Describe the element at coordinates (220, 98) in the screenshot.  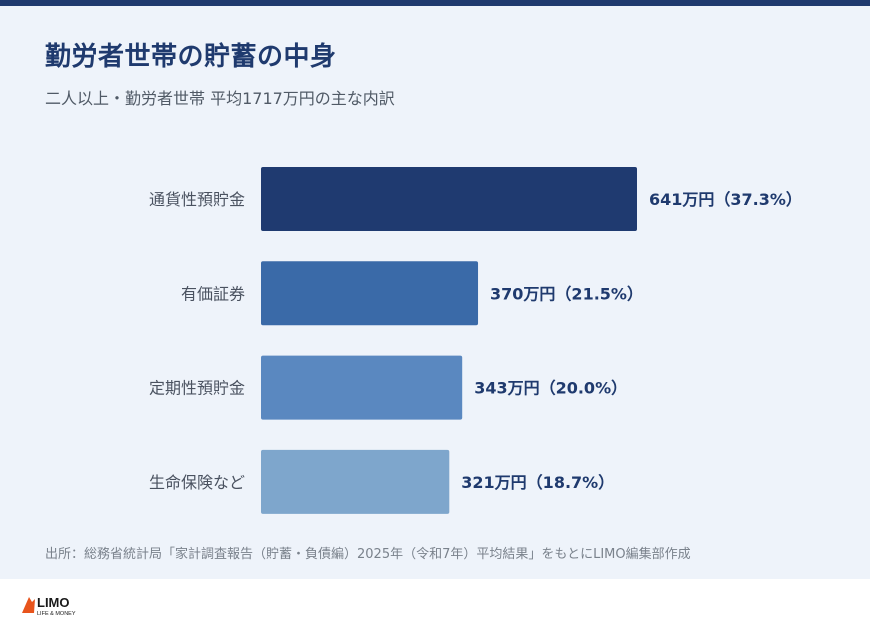
I see `chart-subtitle: 二人以上・勤労者世帯 平均1717万円の主な内訳` at that location.